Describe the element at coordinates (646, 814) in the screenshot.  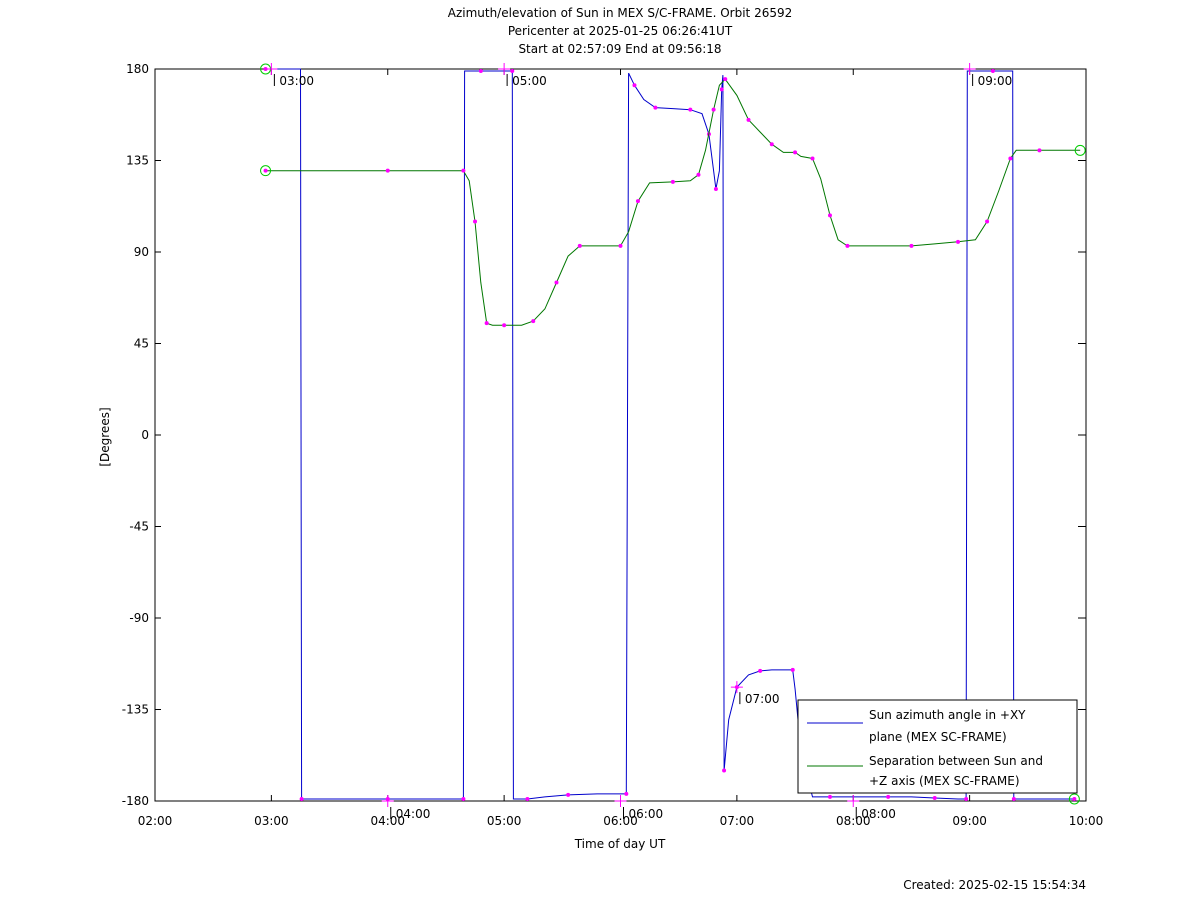
I see `hour-marker-label: 06:00` at that location.